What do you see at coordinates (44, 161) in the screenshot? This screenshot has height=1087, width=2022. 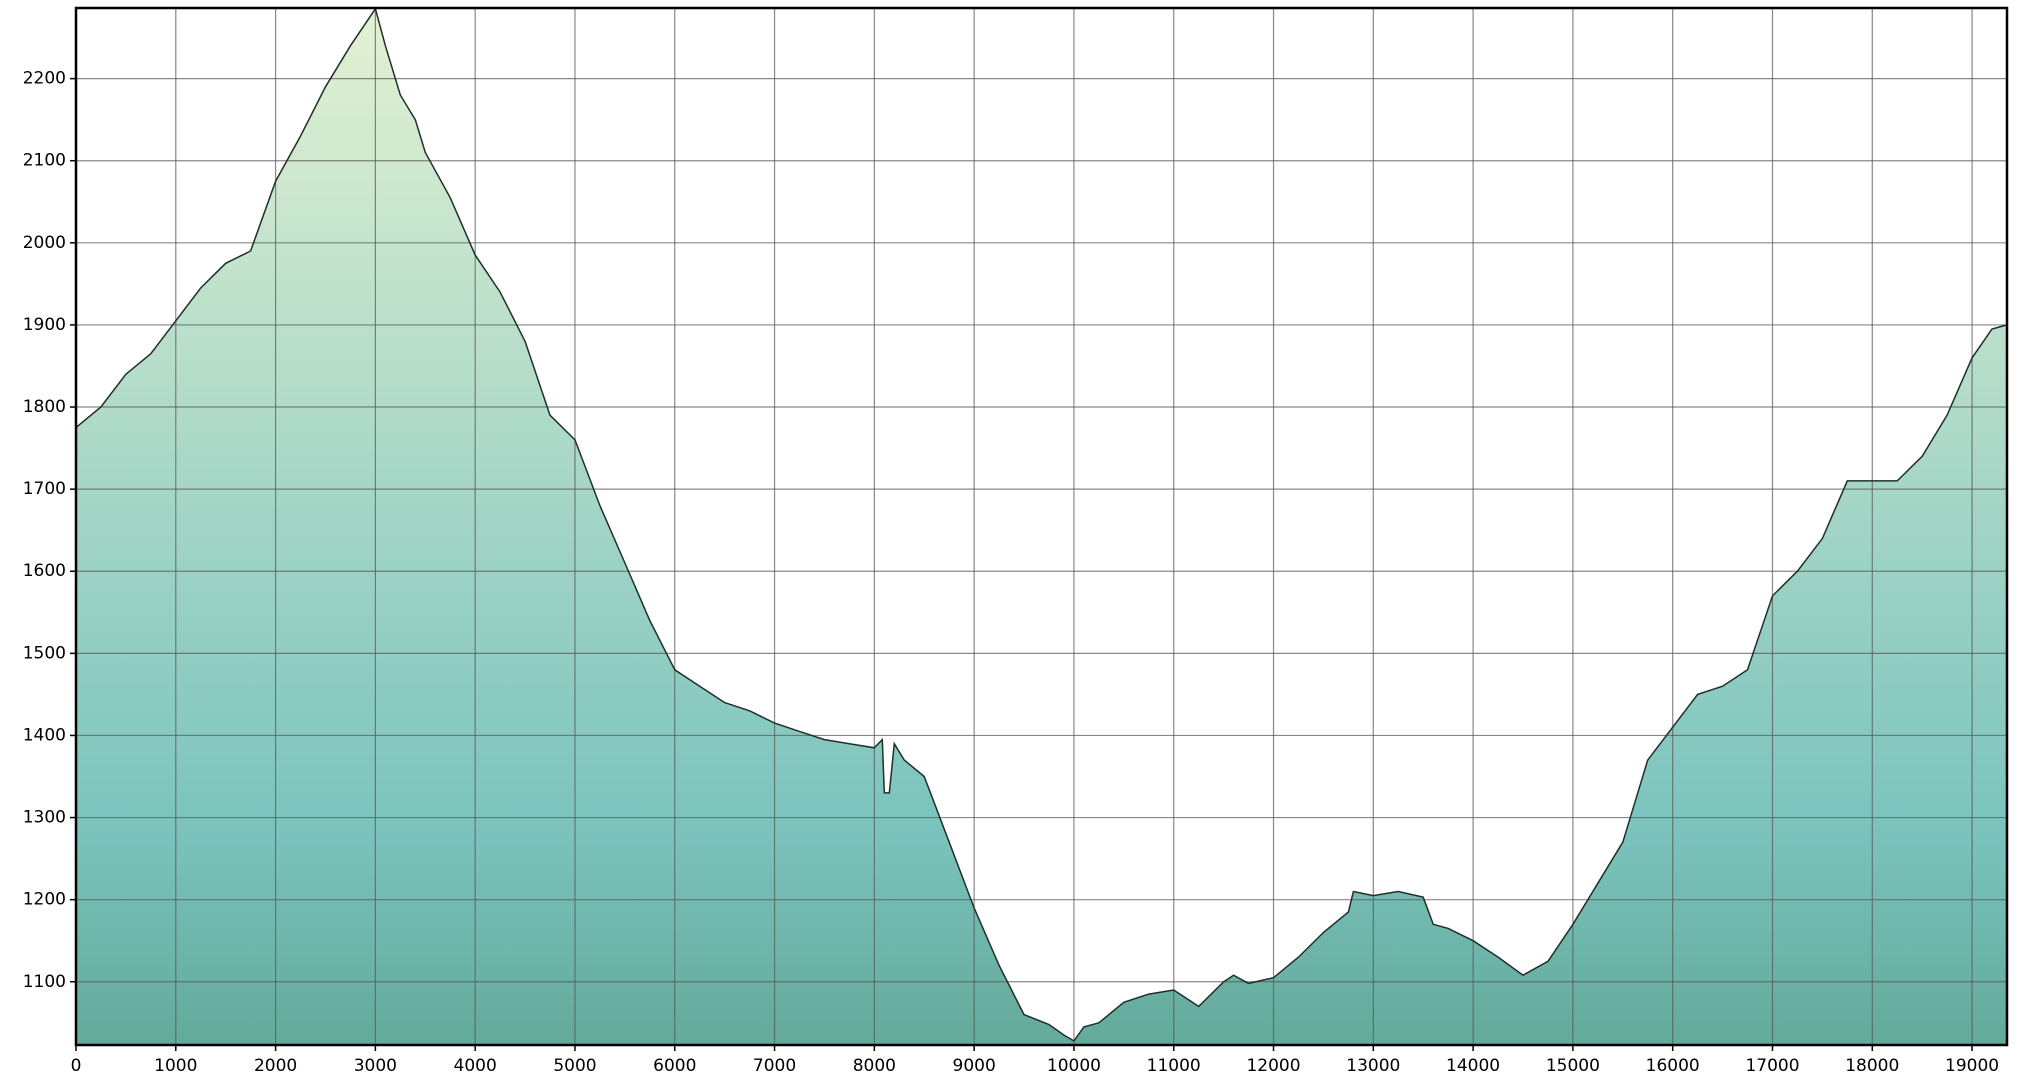 I see `y-tick-label: 2100` at bounding box center [44, 161].